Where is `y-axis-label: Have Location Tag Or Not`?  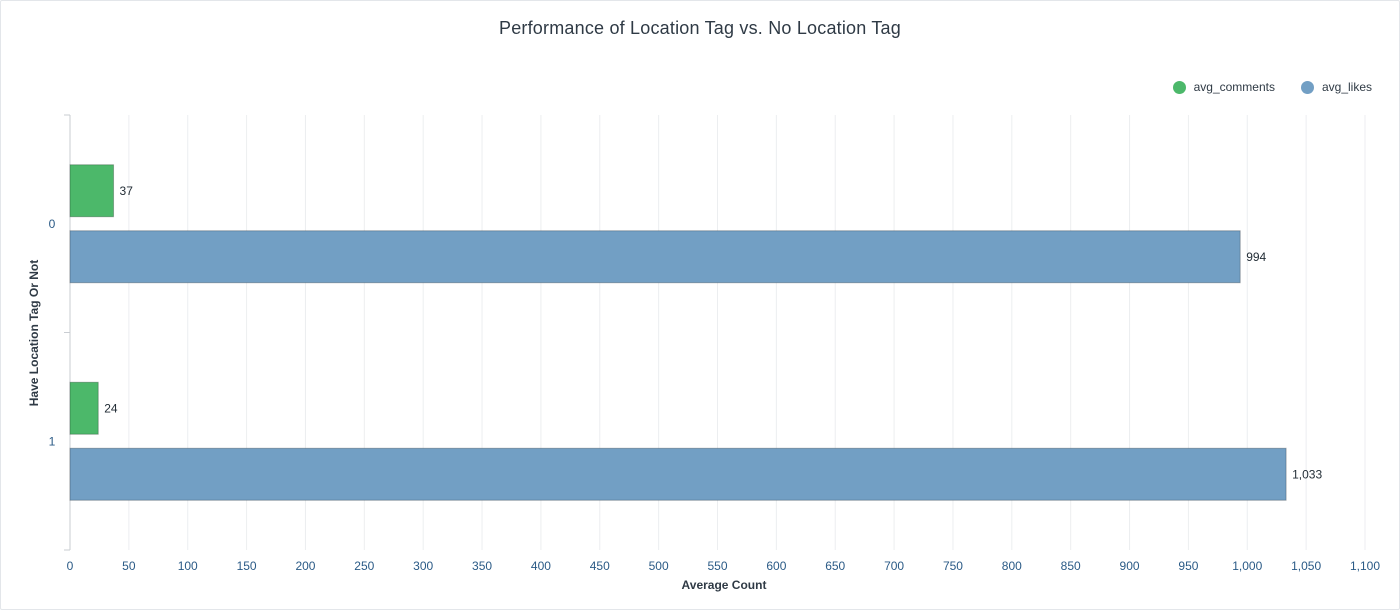
y-axis-label: Have Location Tag Or Not is located at coordinates (34, 333).